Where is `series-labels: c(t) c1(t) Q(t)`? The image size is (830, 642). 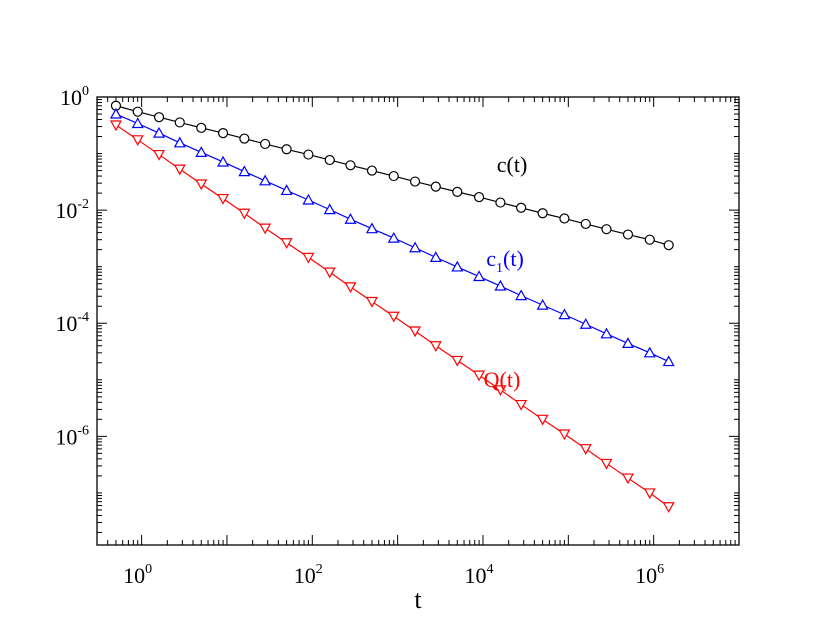
series-labels: c(t) c1(t) Q(t) is located at coordinates (506, 272).